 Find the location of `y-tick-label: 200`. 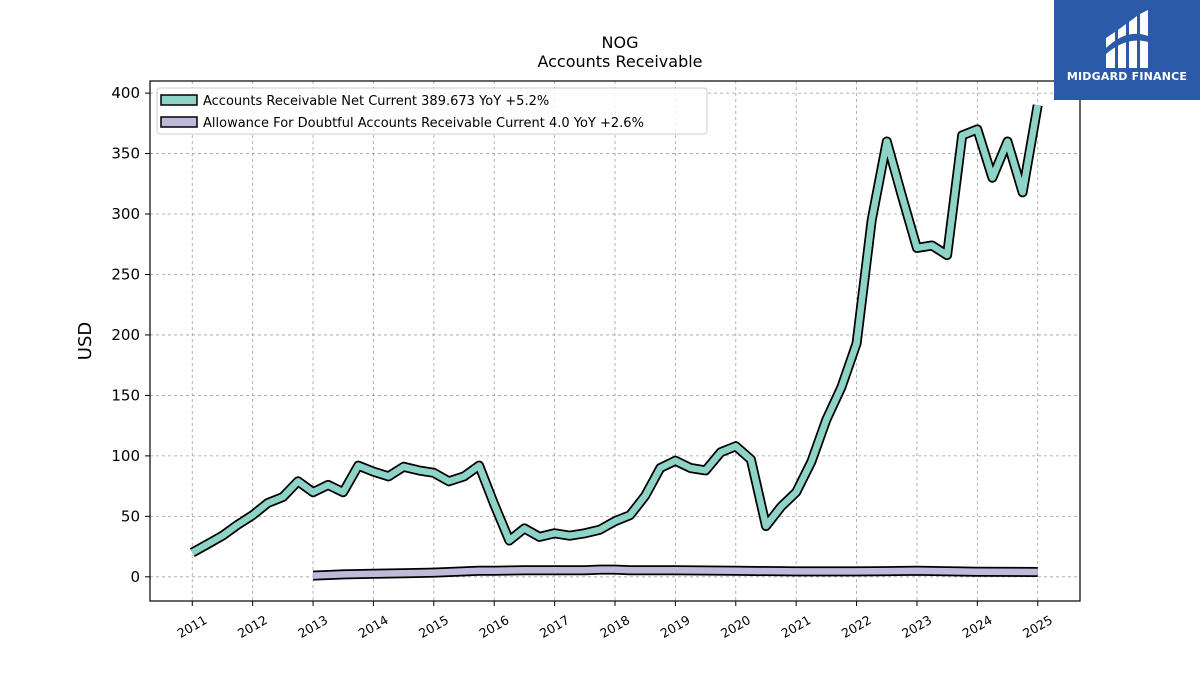

y-tick-label: 200 is located at coordinates (125, 335).